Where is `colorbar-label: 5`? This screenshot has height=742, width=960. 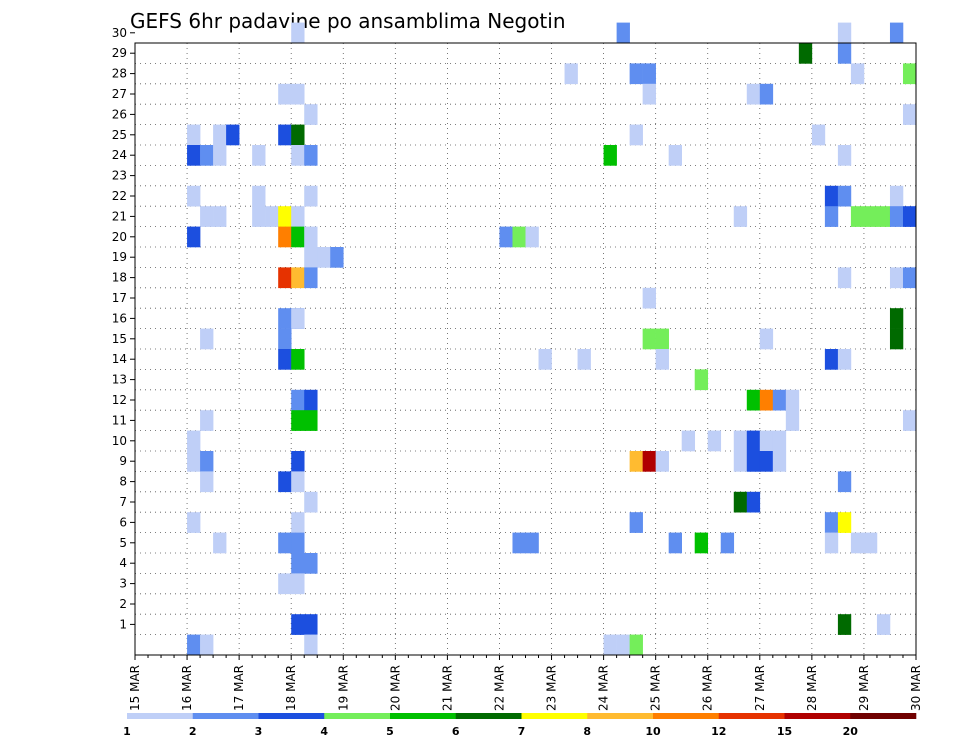 colorbar-label: 5 is located at coordinates (390, 731).